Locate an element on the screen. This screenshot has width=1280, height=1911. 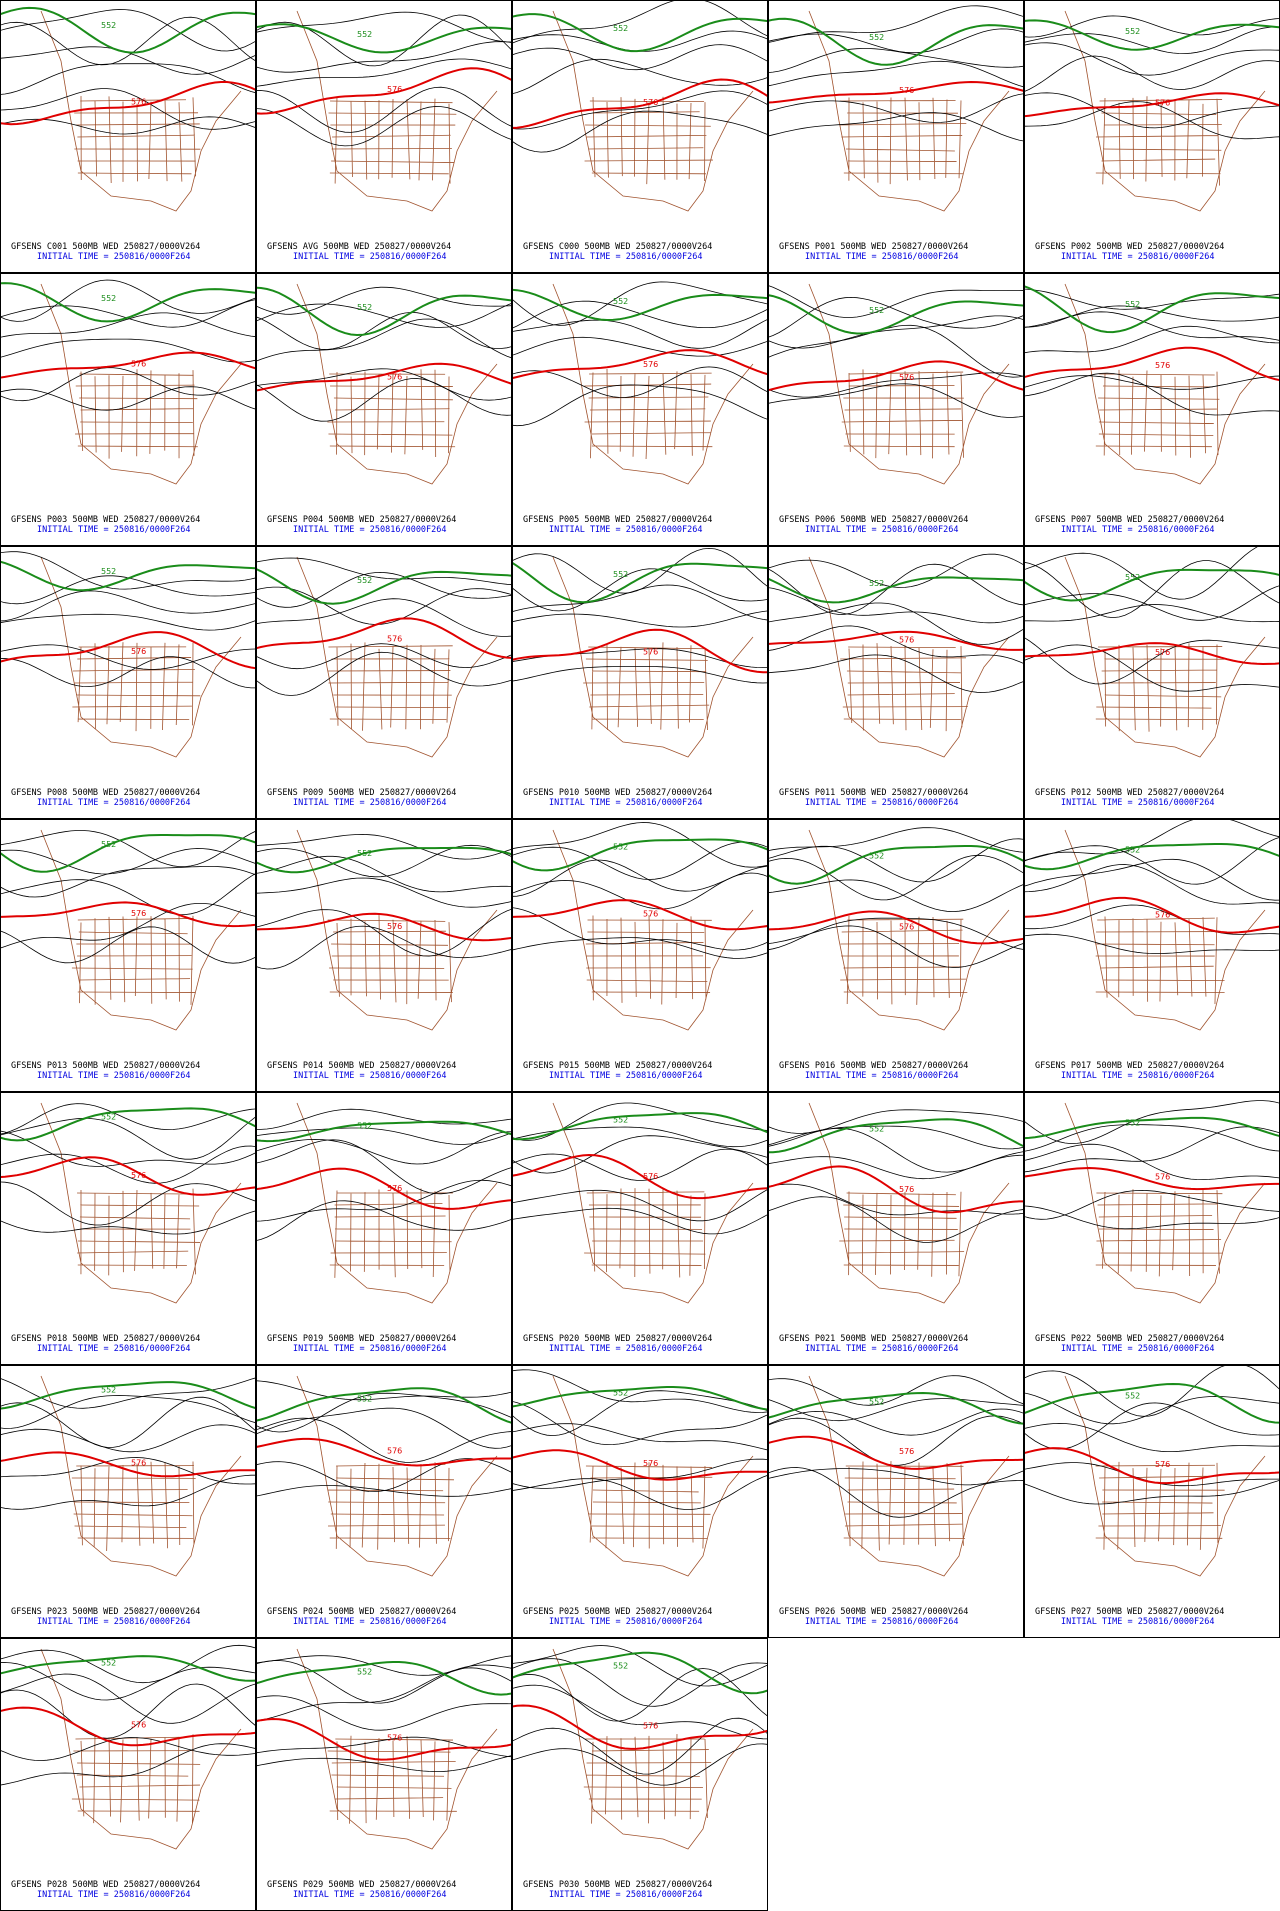
panel-title: GFSENS P004 500MB WED 250827/0000V264 is located at coordinates (362, 520).